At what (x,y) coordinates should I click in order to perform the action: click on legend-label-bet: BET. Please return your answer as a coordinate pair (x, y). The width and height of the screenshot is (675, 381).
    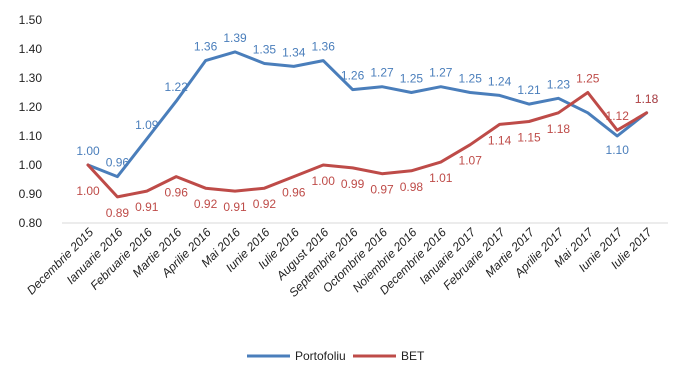
    Looking at the image, I should click on (413, 356).